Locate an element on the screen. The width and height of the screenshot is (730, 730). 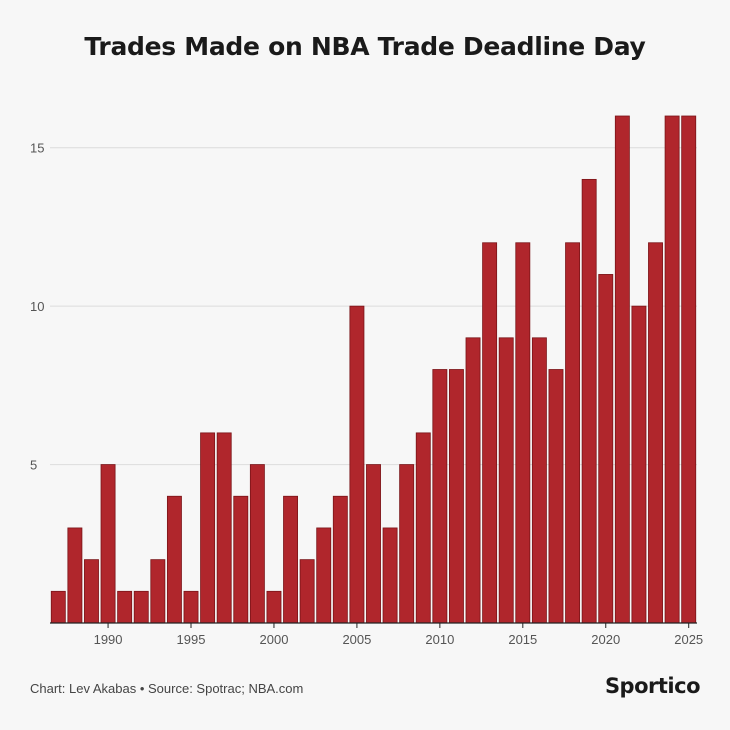
bar-2006 is located at coordinates (373, 544).